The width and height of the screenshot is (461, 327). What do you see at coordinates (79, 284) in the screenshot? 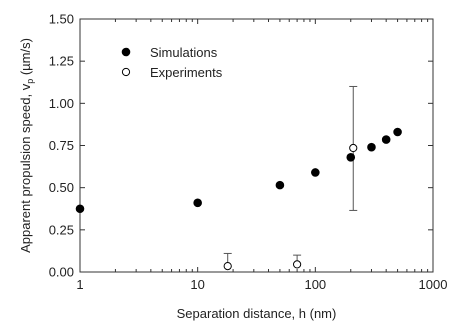
I see `x-tick-label: 1` at bounding box center [79, 284].